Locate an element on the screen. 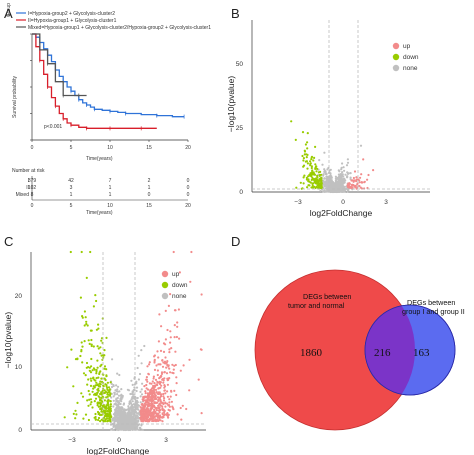 This screenshot has height=455, width=474. risk-row-label: II is located at coordinates (27, 188).